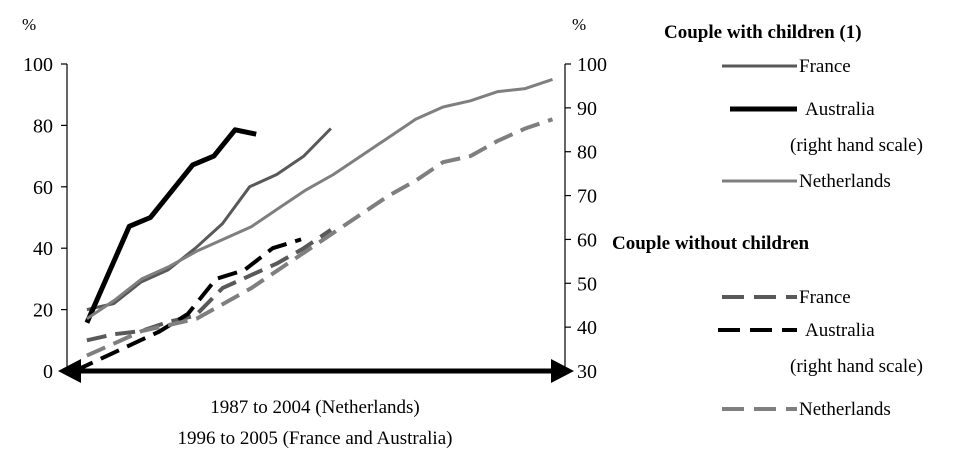 This screenshot has width=979, height=456. What do you see at coordinates (170, 225) in the screenshot?
I see `series-line-wc-australia` at bounding box center [170, 225].